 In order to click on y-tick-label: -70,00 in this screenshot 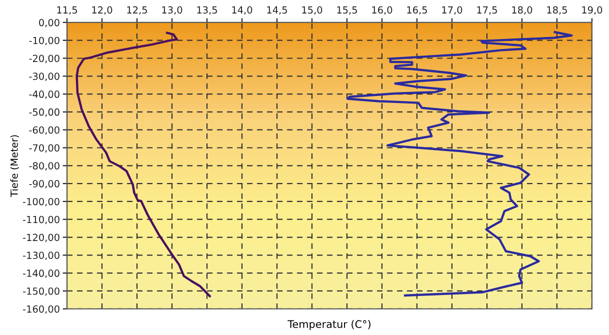, I will do `click(44, 148)`.